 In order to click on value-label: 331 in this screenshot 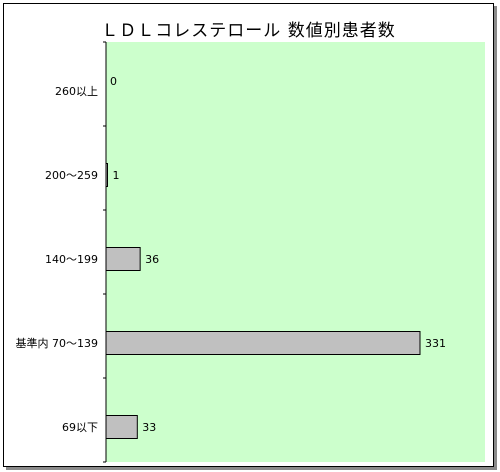, I will do `click(435, 343)`.